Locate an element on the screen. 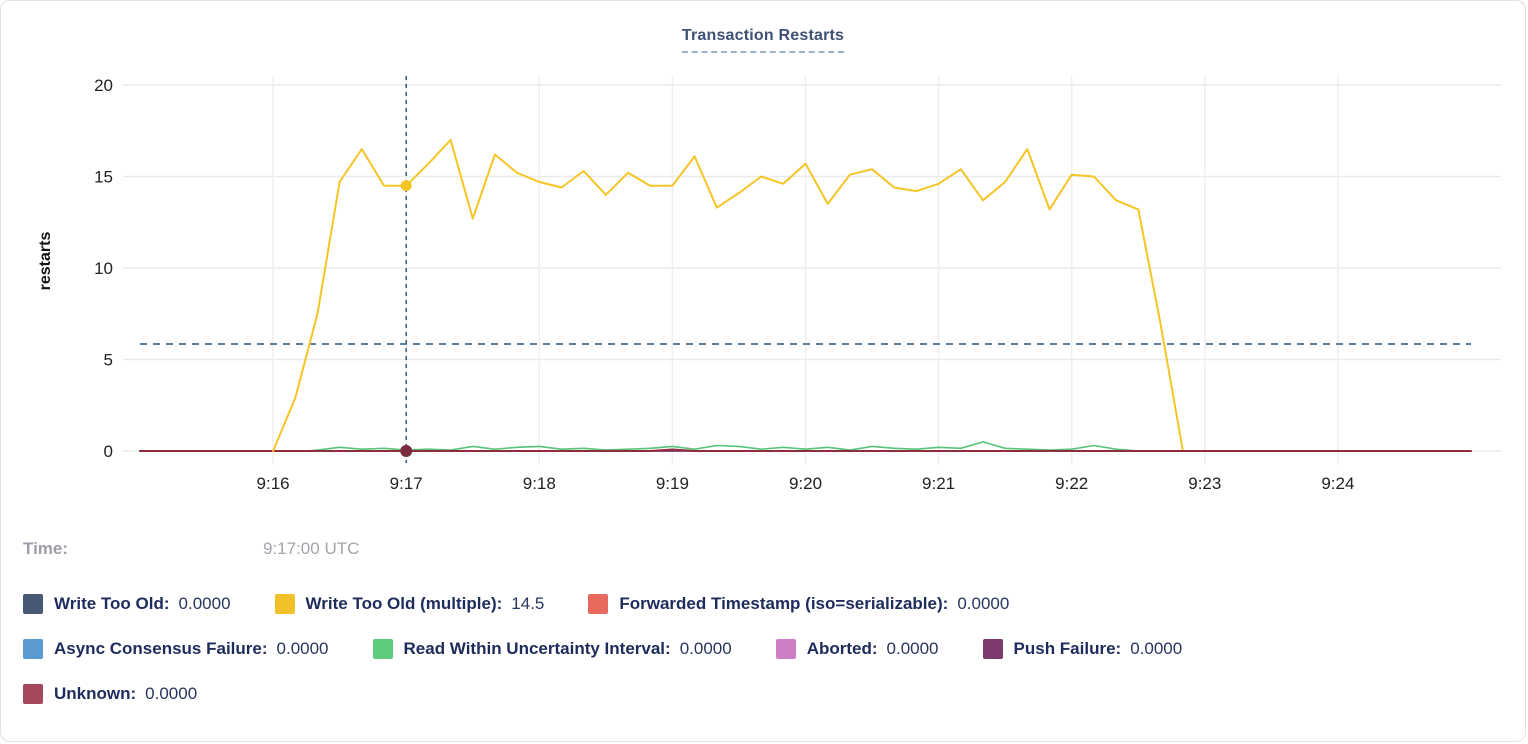  legend-item-unknown: Unknown: 0.0000 is located at coordinates (110, 694).